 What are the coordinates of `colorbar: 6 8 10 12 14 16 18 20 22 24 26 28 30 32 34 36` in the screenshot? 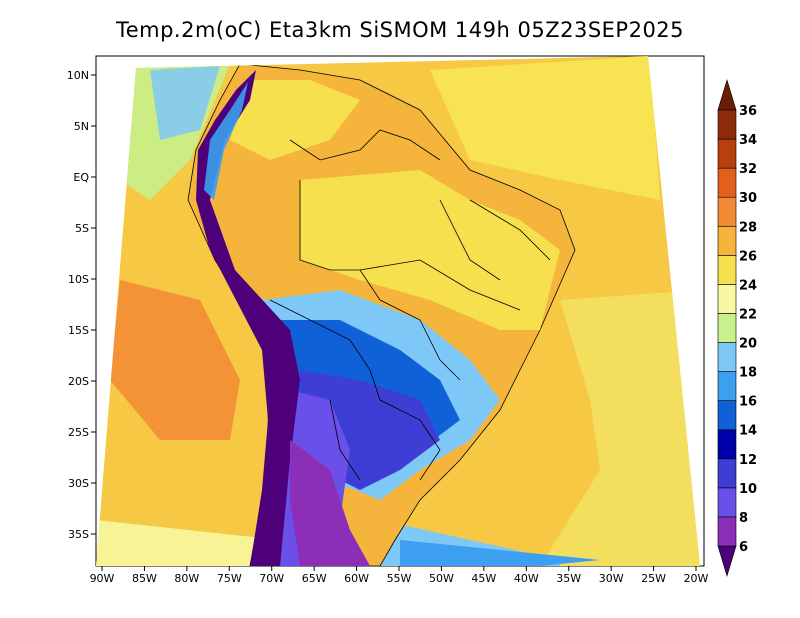 It's located at (737, 328).